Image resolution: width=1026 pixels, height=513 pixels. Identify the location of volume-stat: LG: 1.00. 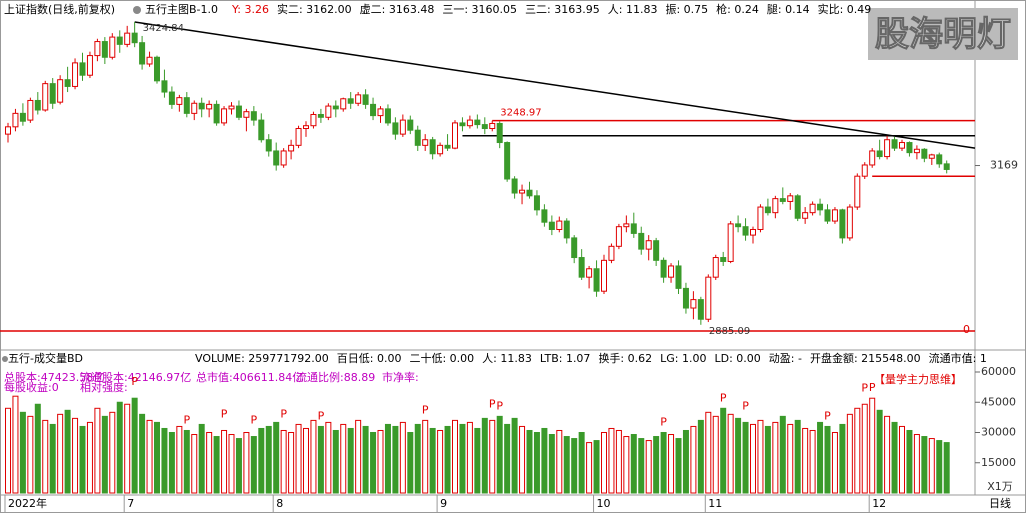
(683, 358).